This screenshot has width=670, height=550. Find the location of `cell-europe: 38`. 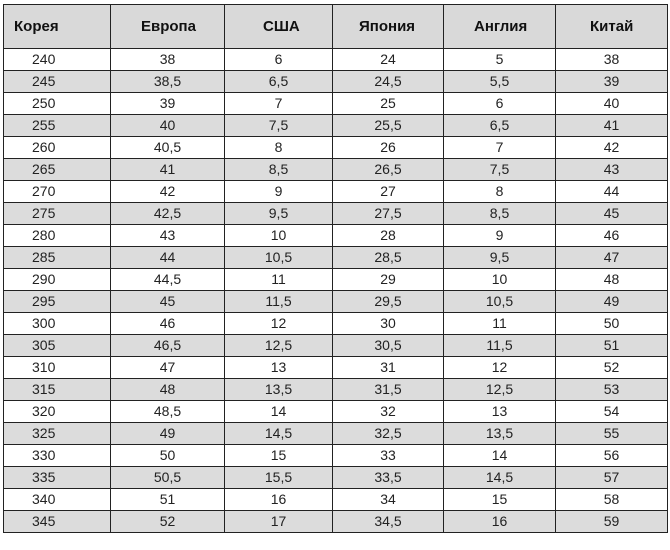

cell-europe: 38 is located at coordinates (167, 59).